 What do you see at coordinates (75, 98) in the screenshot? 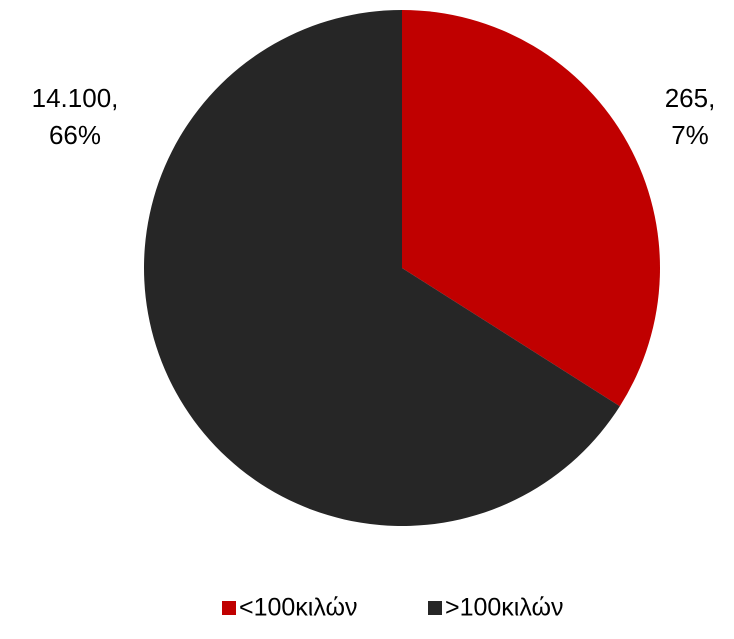
I see `data-label: 14.100,` at bounding box center [75, 98].